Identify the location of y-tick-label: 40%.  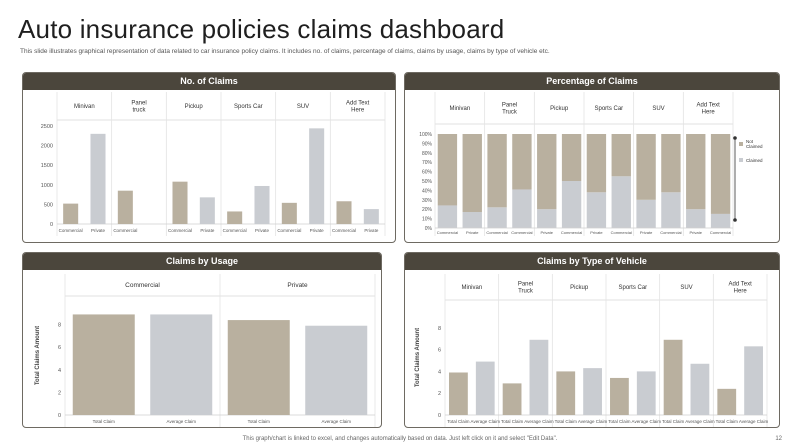
(427, 191).